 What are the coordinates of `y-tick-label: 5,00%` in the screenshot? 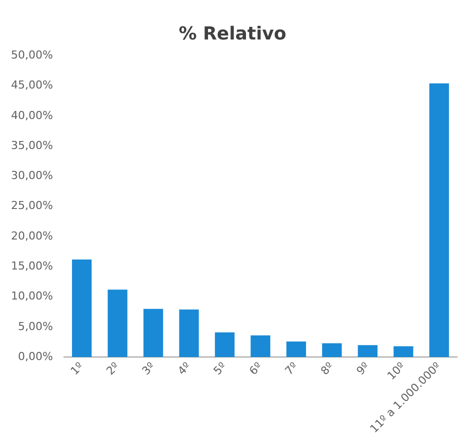 It's located at (35, 326).